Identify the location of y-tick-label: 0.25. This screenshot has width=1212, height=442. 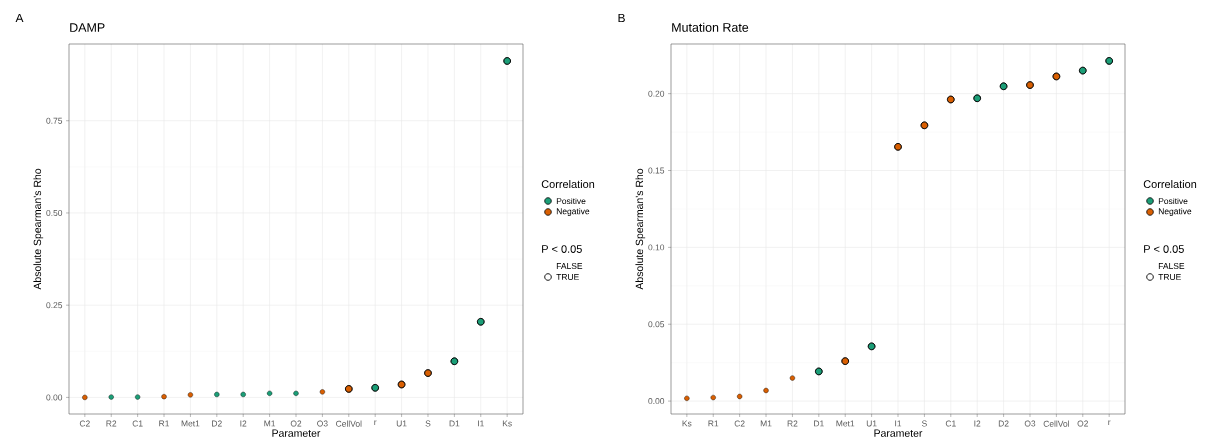
(54, 305).